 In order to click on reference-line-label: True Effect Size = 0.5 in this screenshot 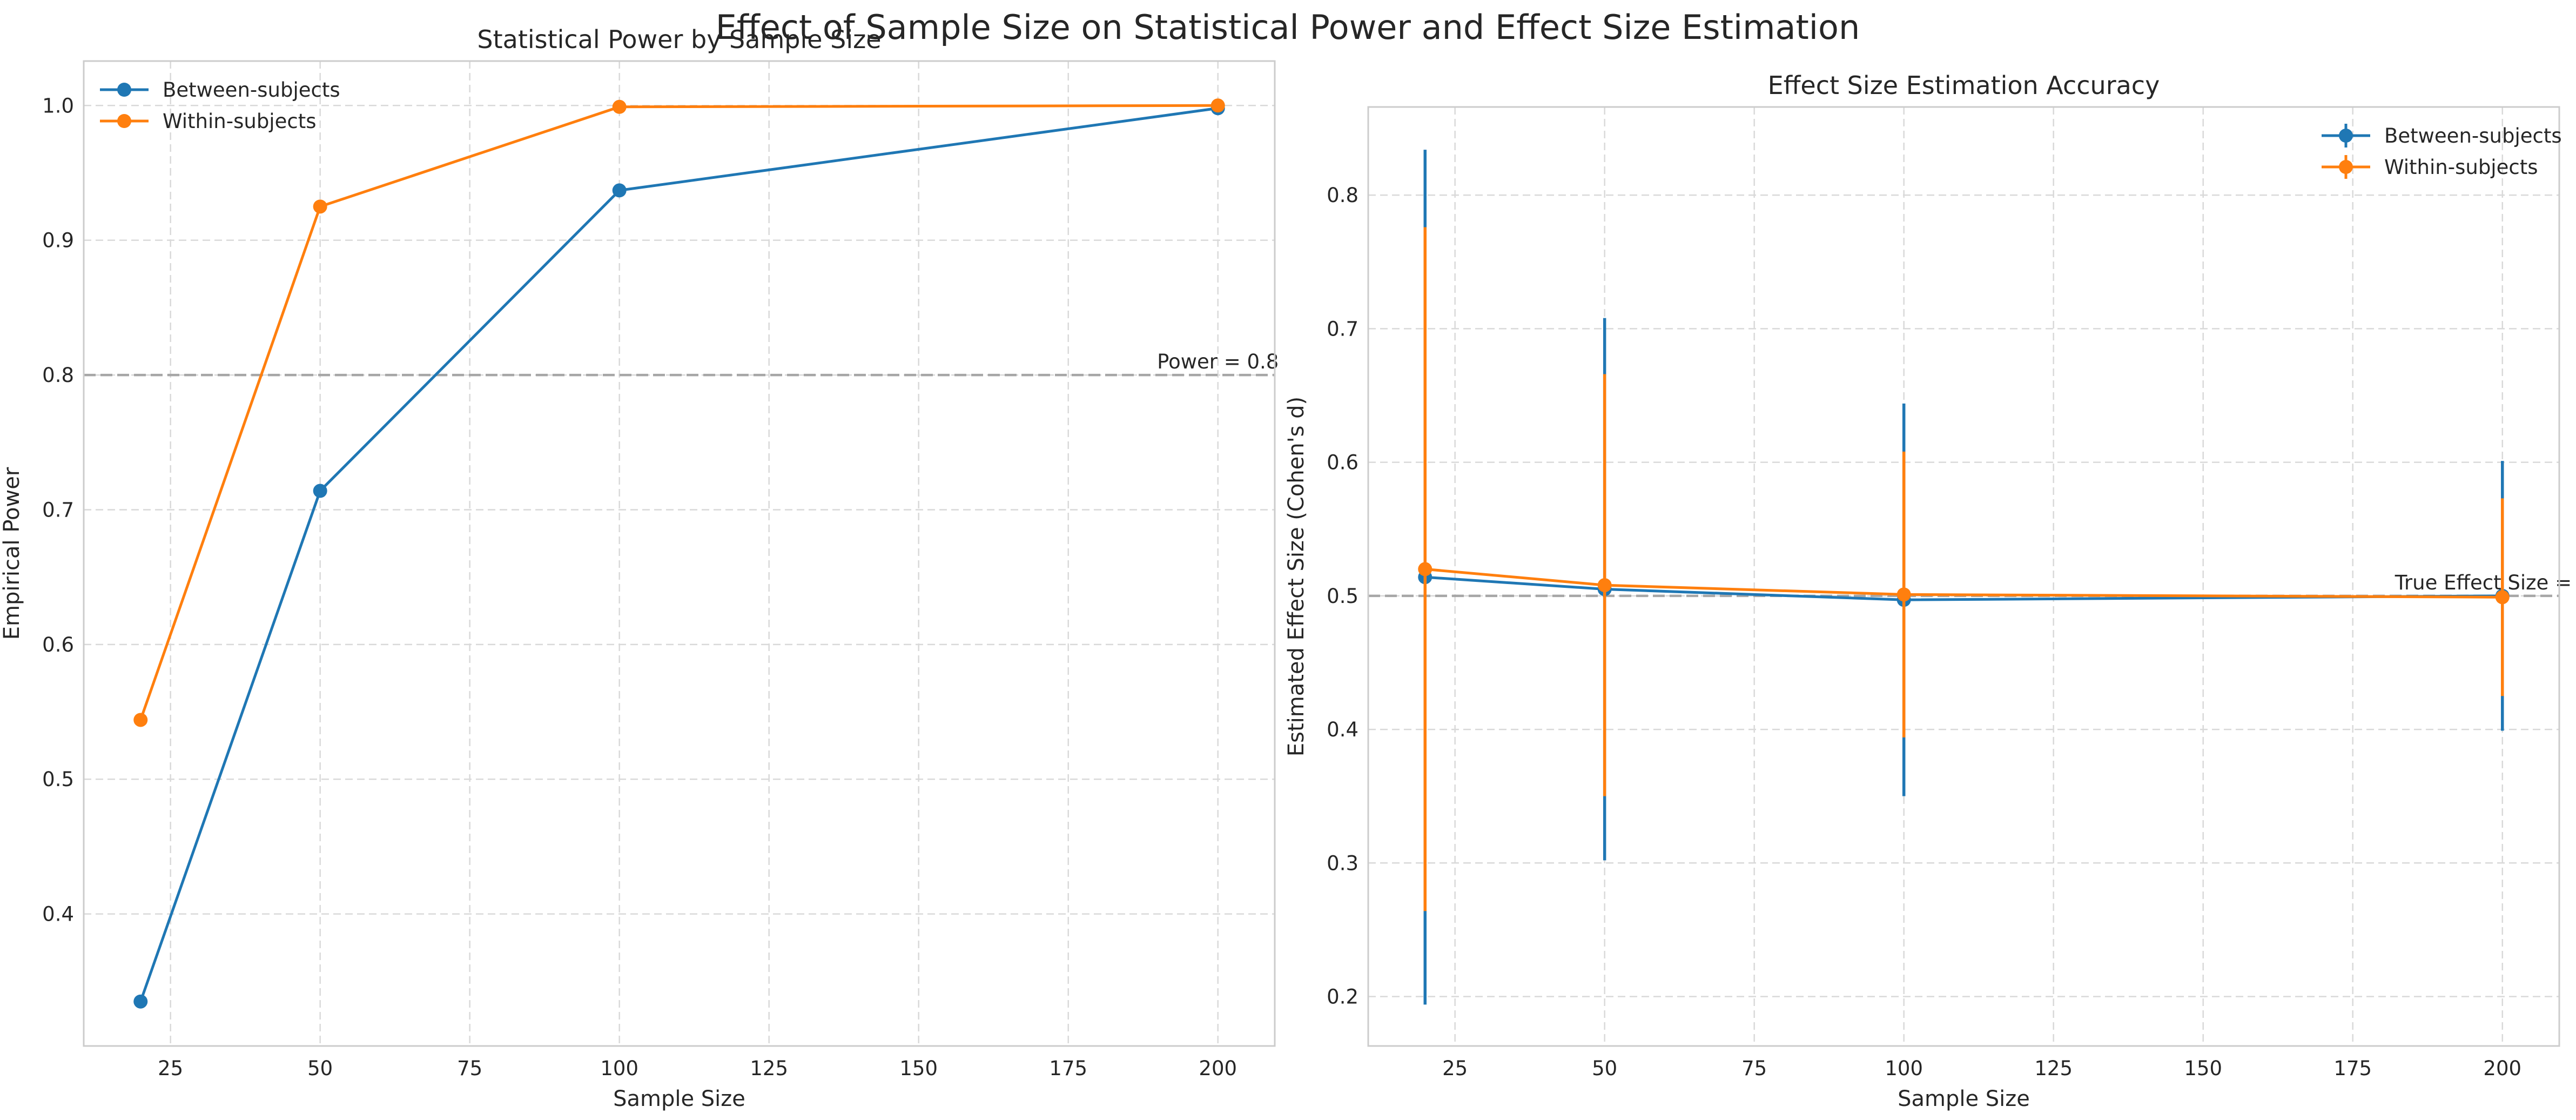, I will do `click(2485, 582)`.